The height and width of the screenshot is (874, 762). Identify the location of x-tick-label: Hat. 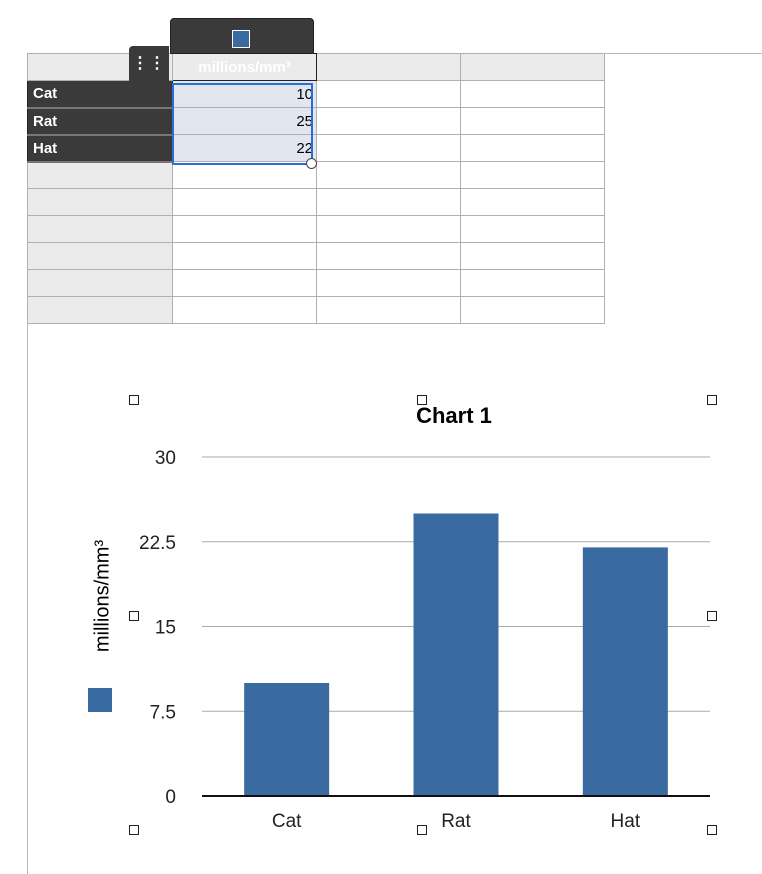
(626, 821).